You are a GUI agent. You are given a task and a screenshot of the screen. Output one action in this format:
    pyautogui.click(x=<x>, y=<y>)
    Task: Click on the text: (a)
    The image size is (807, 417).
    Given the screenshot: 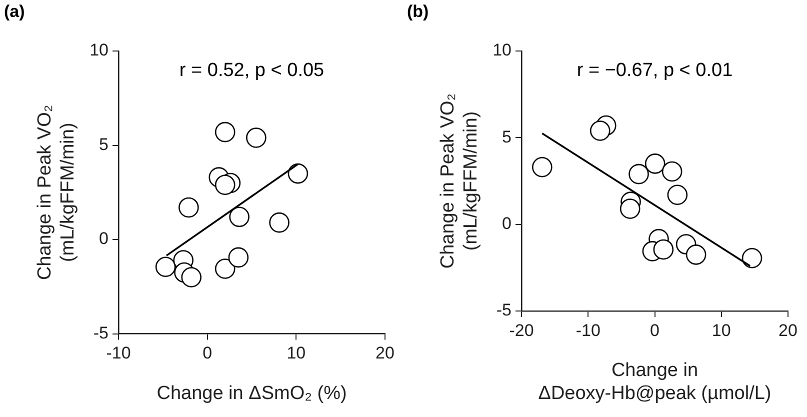 What is the action you would take?
    pyautogui.click(x=14, y=12)
    